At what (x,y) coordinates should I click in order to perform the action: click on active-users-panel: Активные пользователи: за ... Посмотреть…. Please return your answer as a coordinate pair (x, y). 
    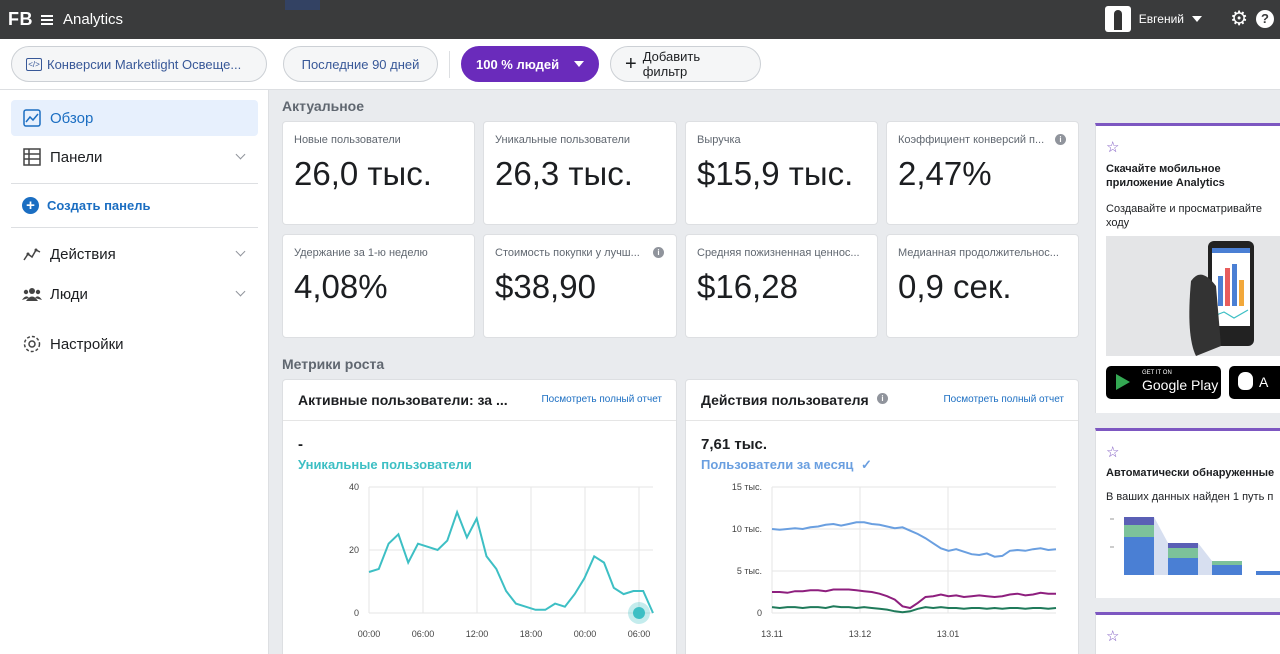
    Looking at the image, I should click on (479, 516).